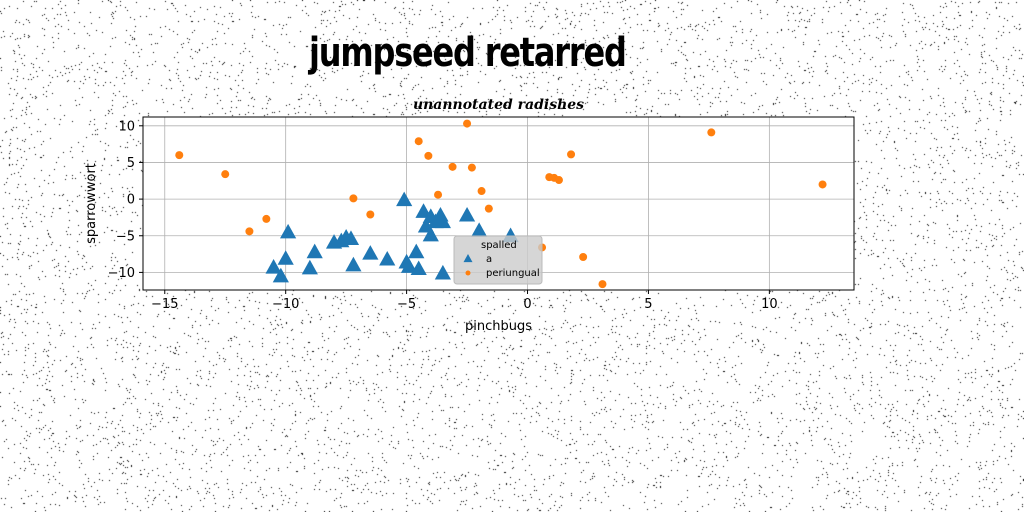  Describe the element at coordinates (131, 163) in the screenshot. I see `y-tick-label: 5` at that location.